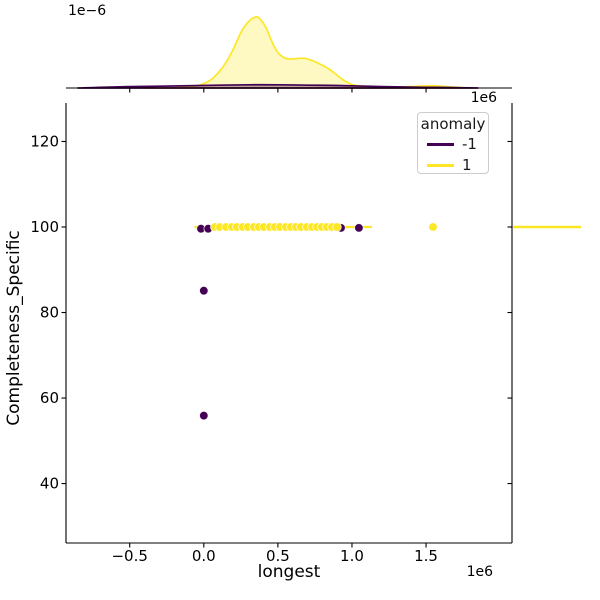 The height and width of the screenshot is (600, 600). What do you see at coordinates (440, 165) in the screenshot?
I see `legend-line-yellow-icon` at bounding box center [440, 165].